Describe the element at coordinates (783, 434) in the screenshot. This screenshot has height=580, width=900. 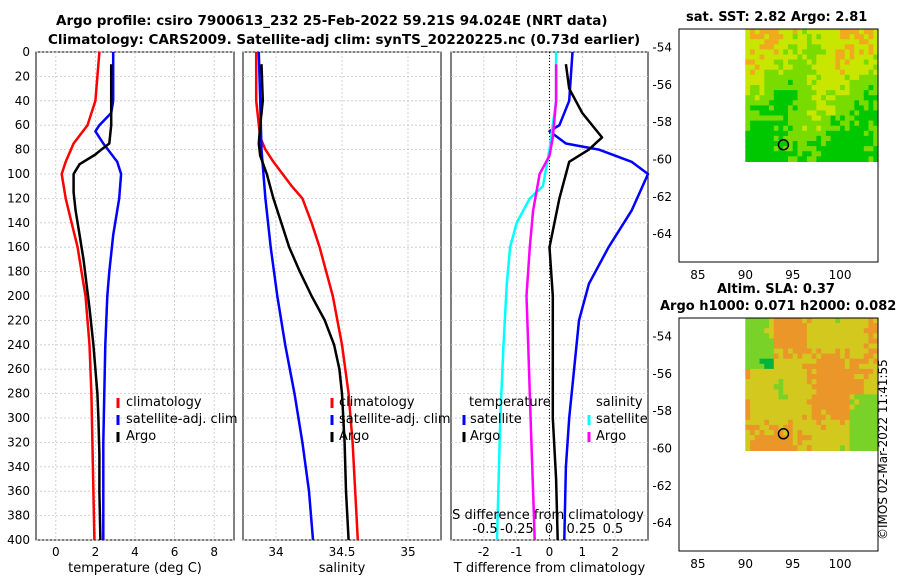
I see `argo-position-marker` at that location.